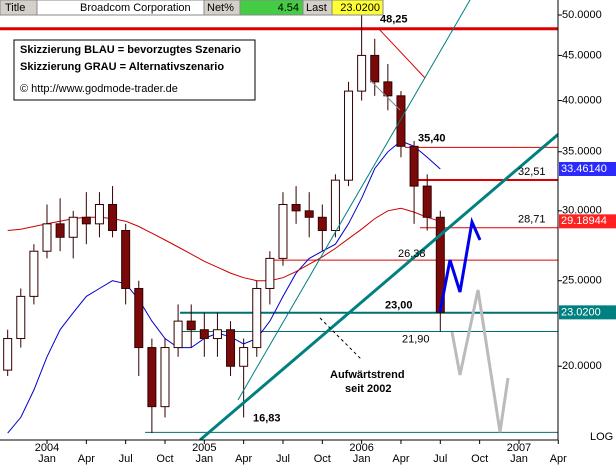 This screenshot has width=616, height=465. What do you see at coordinates (368, 389) in the screenshot?
I see `trend-label: seit 2002` at bounding box center [368, 389].